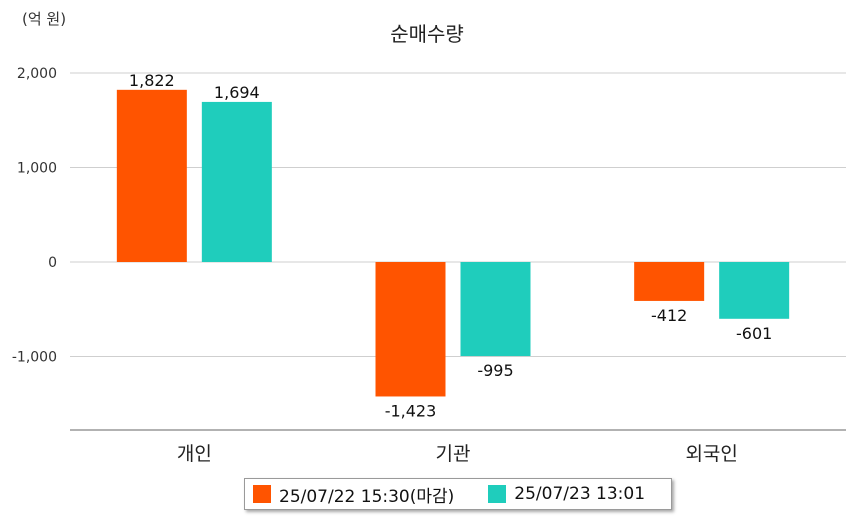 This screenshot has height=520, width=854. I want to click on legend-label-series-1: 25/07/22 15:30(마감), so click(367, 496).